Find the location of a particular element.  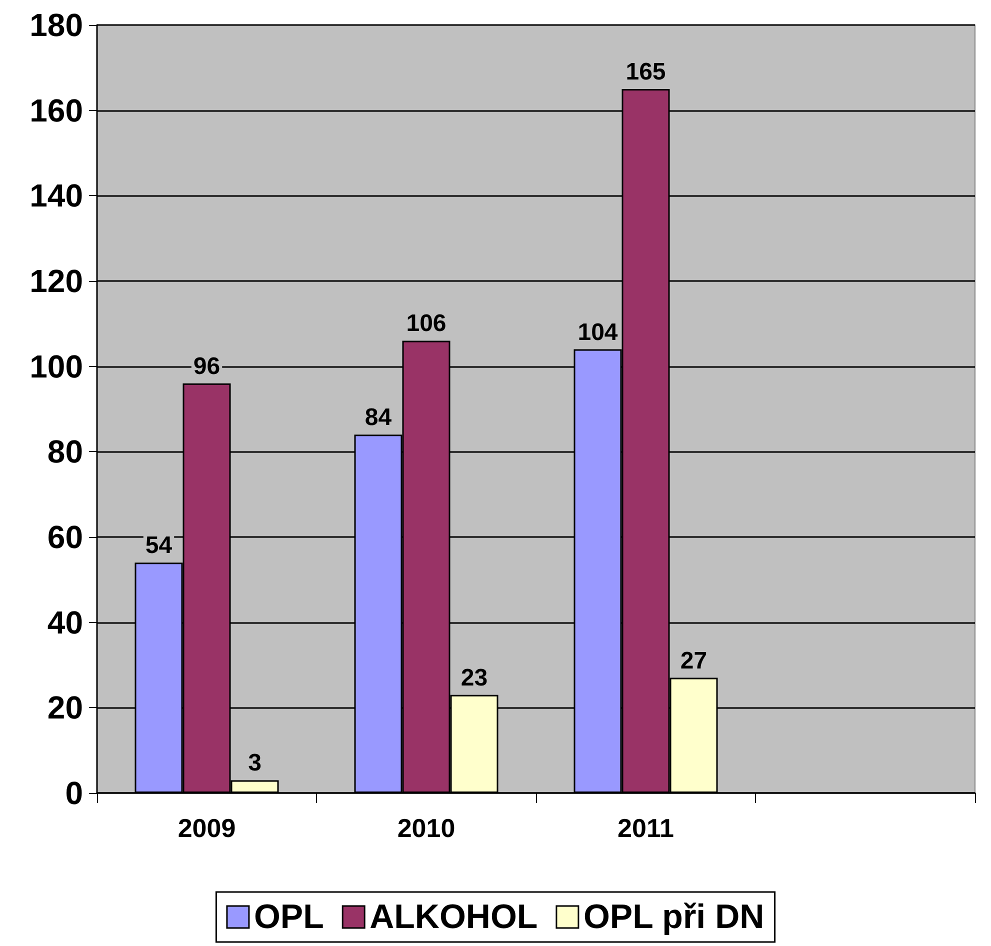

y-tick-label: 160 is located at coordinates (56, 110).